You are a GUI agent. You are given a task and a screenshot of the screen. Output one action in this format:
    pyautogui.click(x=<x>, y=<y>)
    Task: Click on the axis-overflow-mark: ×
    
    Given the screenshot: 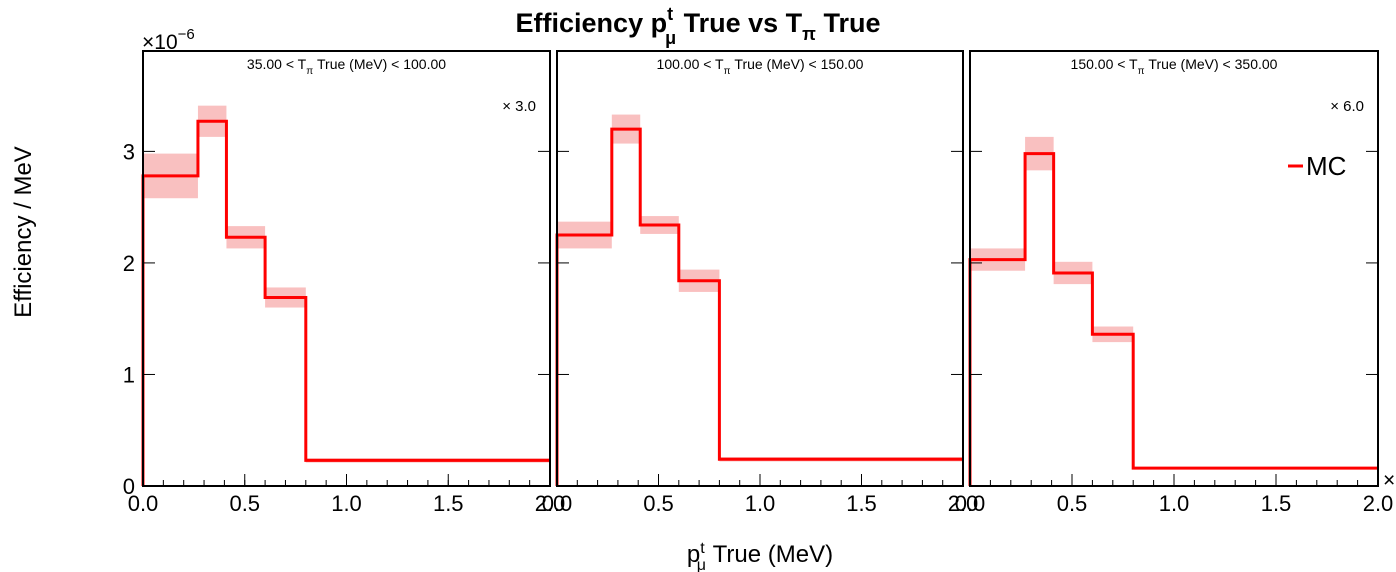 What is the action you would take?
    pyautogui.click(x=1389, y=480)
    